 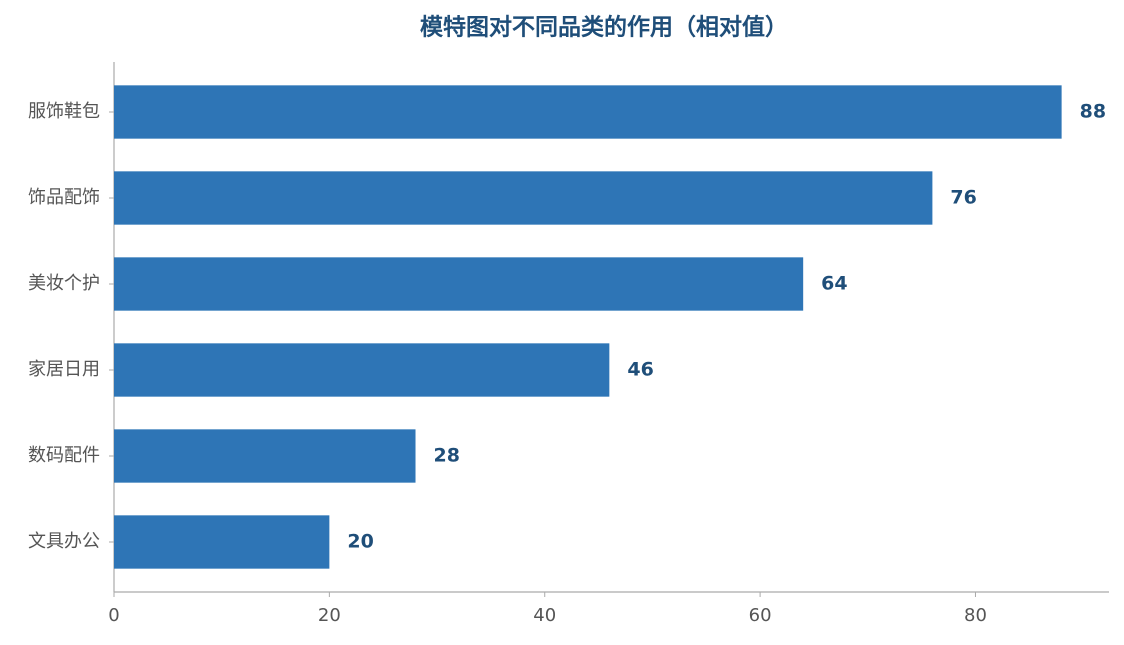 I want to click on value-label: 64, so click(x=834, y=284).